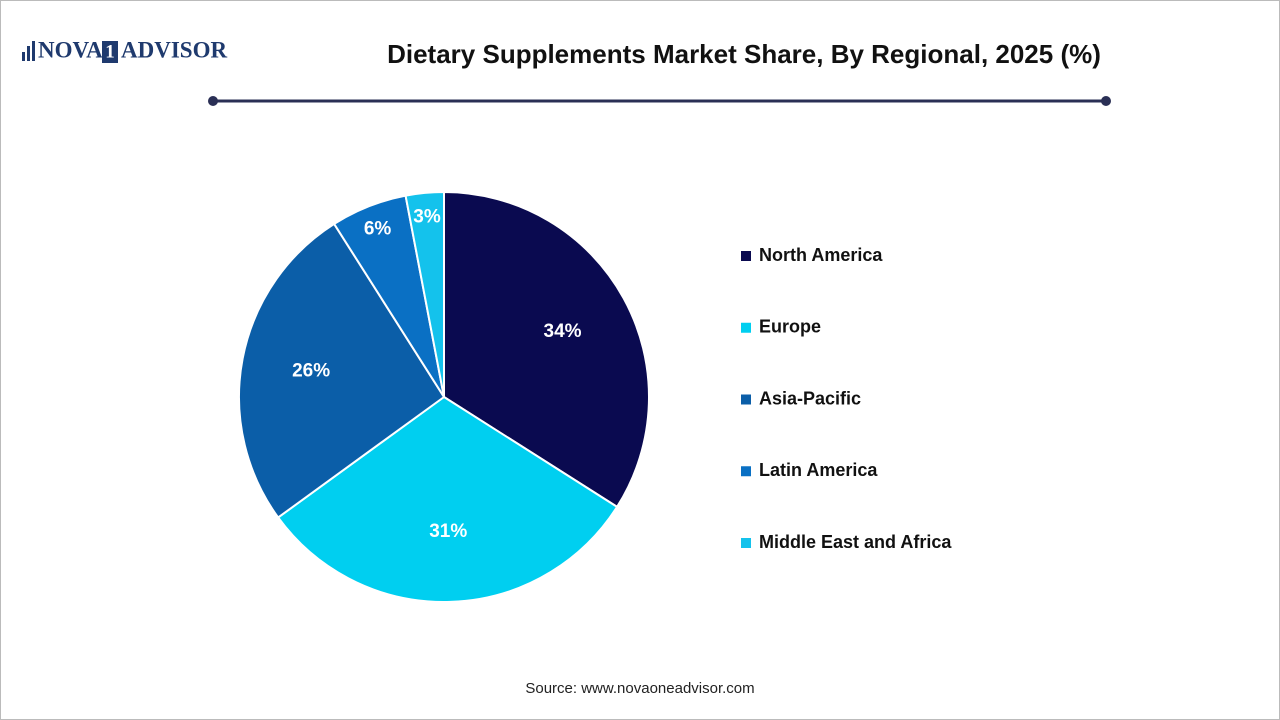 The image size is (1280, 720). Describe the element at coordinates (855, 542) in the screenshot. I see `legend-label: Middle East and Africa` at that location.